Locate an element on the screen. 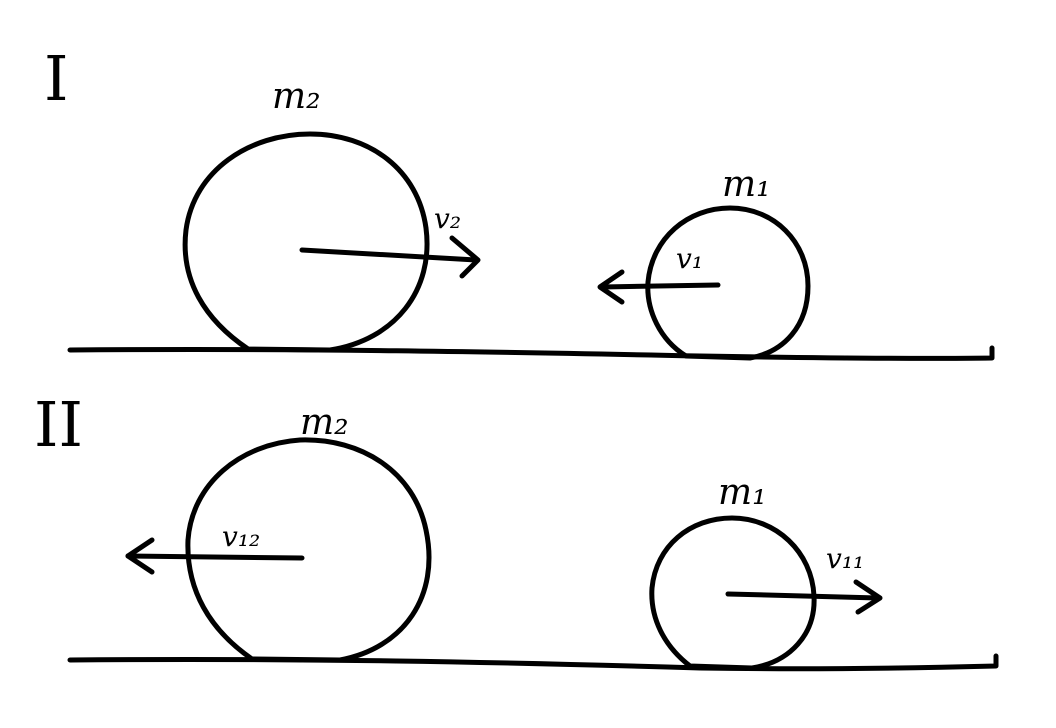 This screenshot has height=728, width=1056. scene-2-big-ball-velocity-arrow is located at coordinates (215, 557).